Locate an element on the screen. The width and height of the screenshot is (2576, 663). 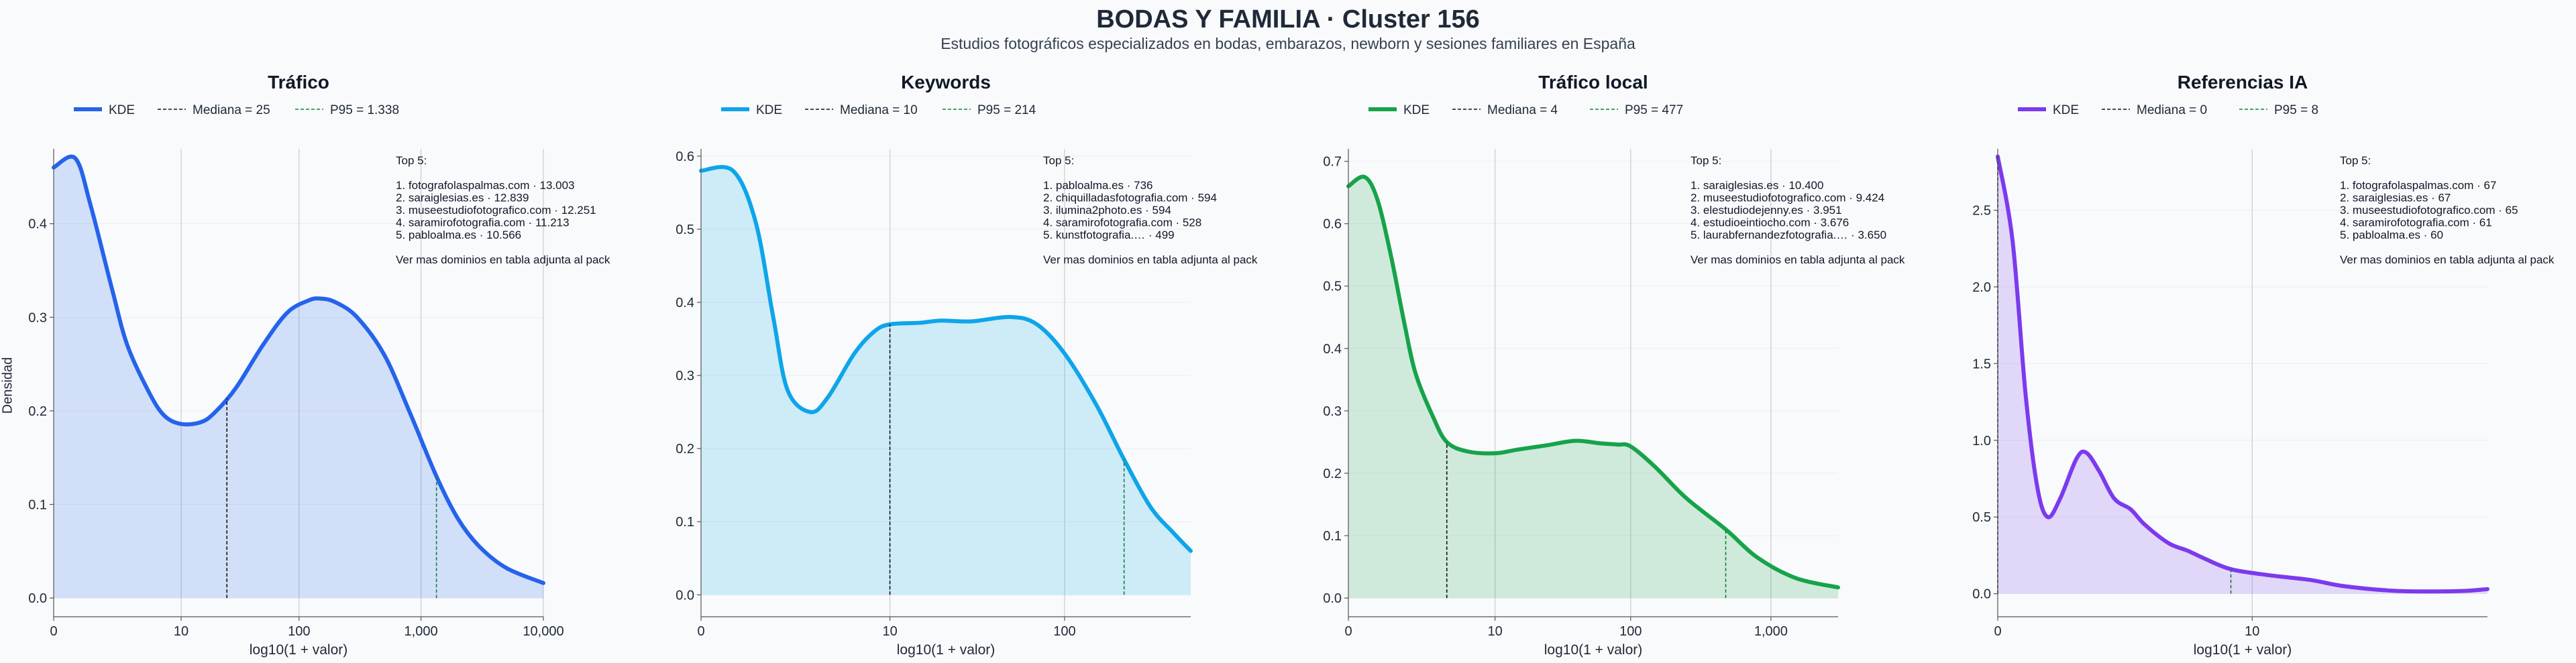
annotation-line: 3. ilumina2photo.es · 594 is located at coordinates (1107, 210).